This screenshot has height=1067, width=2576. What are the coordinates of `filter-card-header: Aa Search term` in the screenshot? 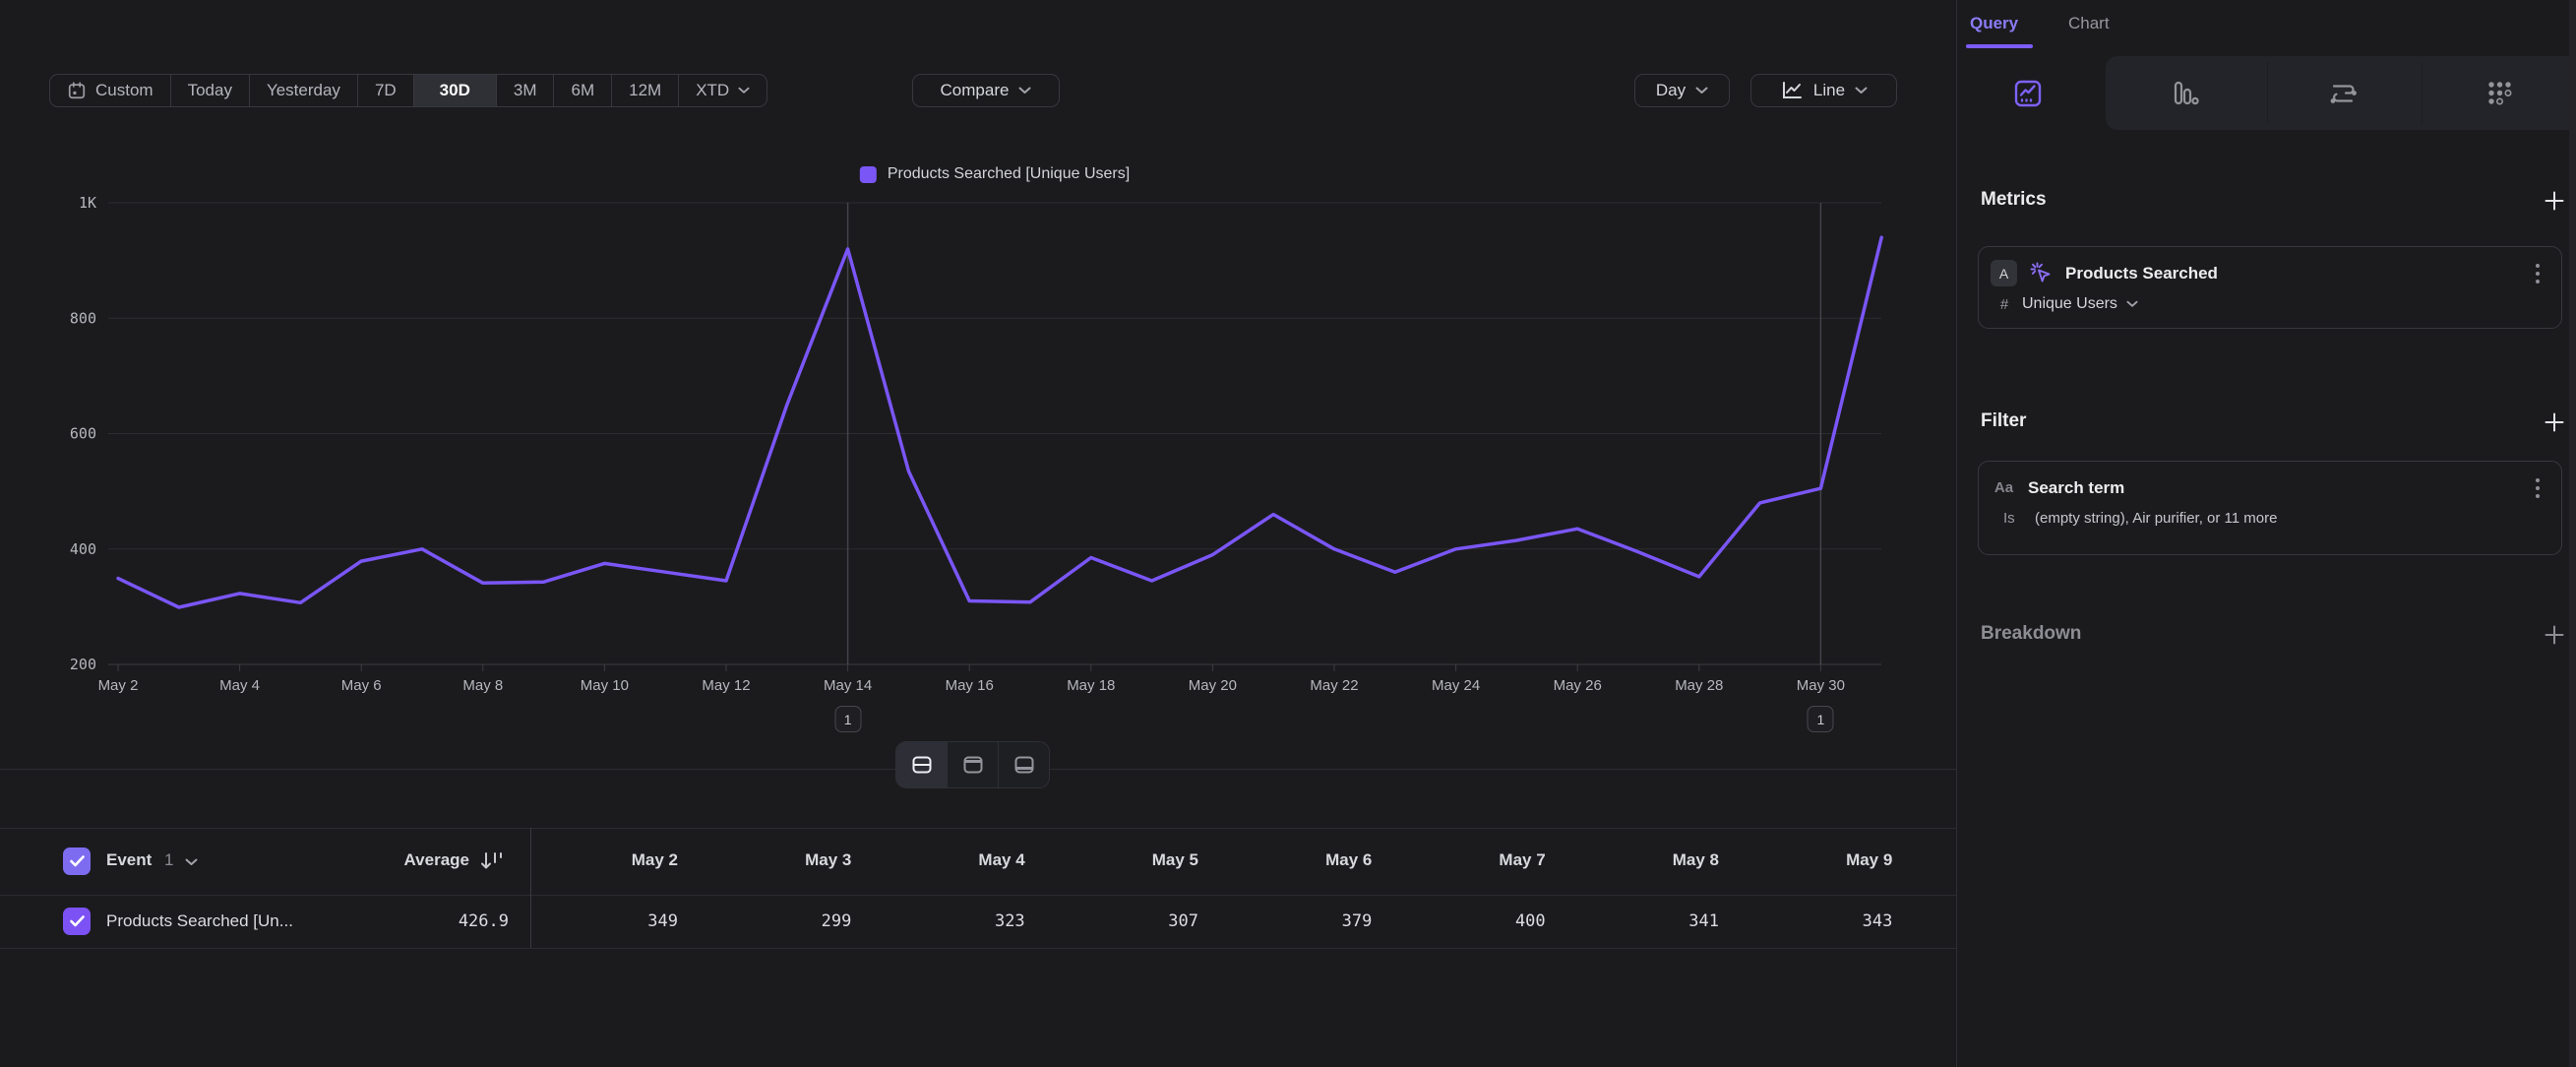 It's located at (2270, 484).